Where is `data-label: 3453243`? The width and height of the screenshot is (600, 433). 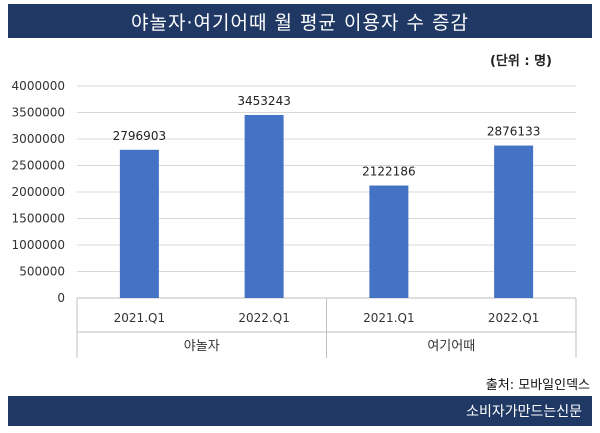 data-label: 3453243 is located at coordinates (263, 101).